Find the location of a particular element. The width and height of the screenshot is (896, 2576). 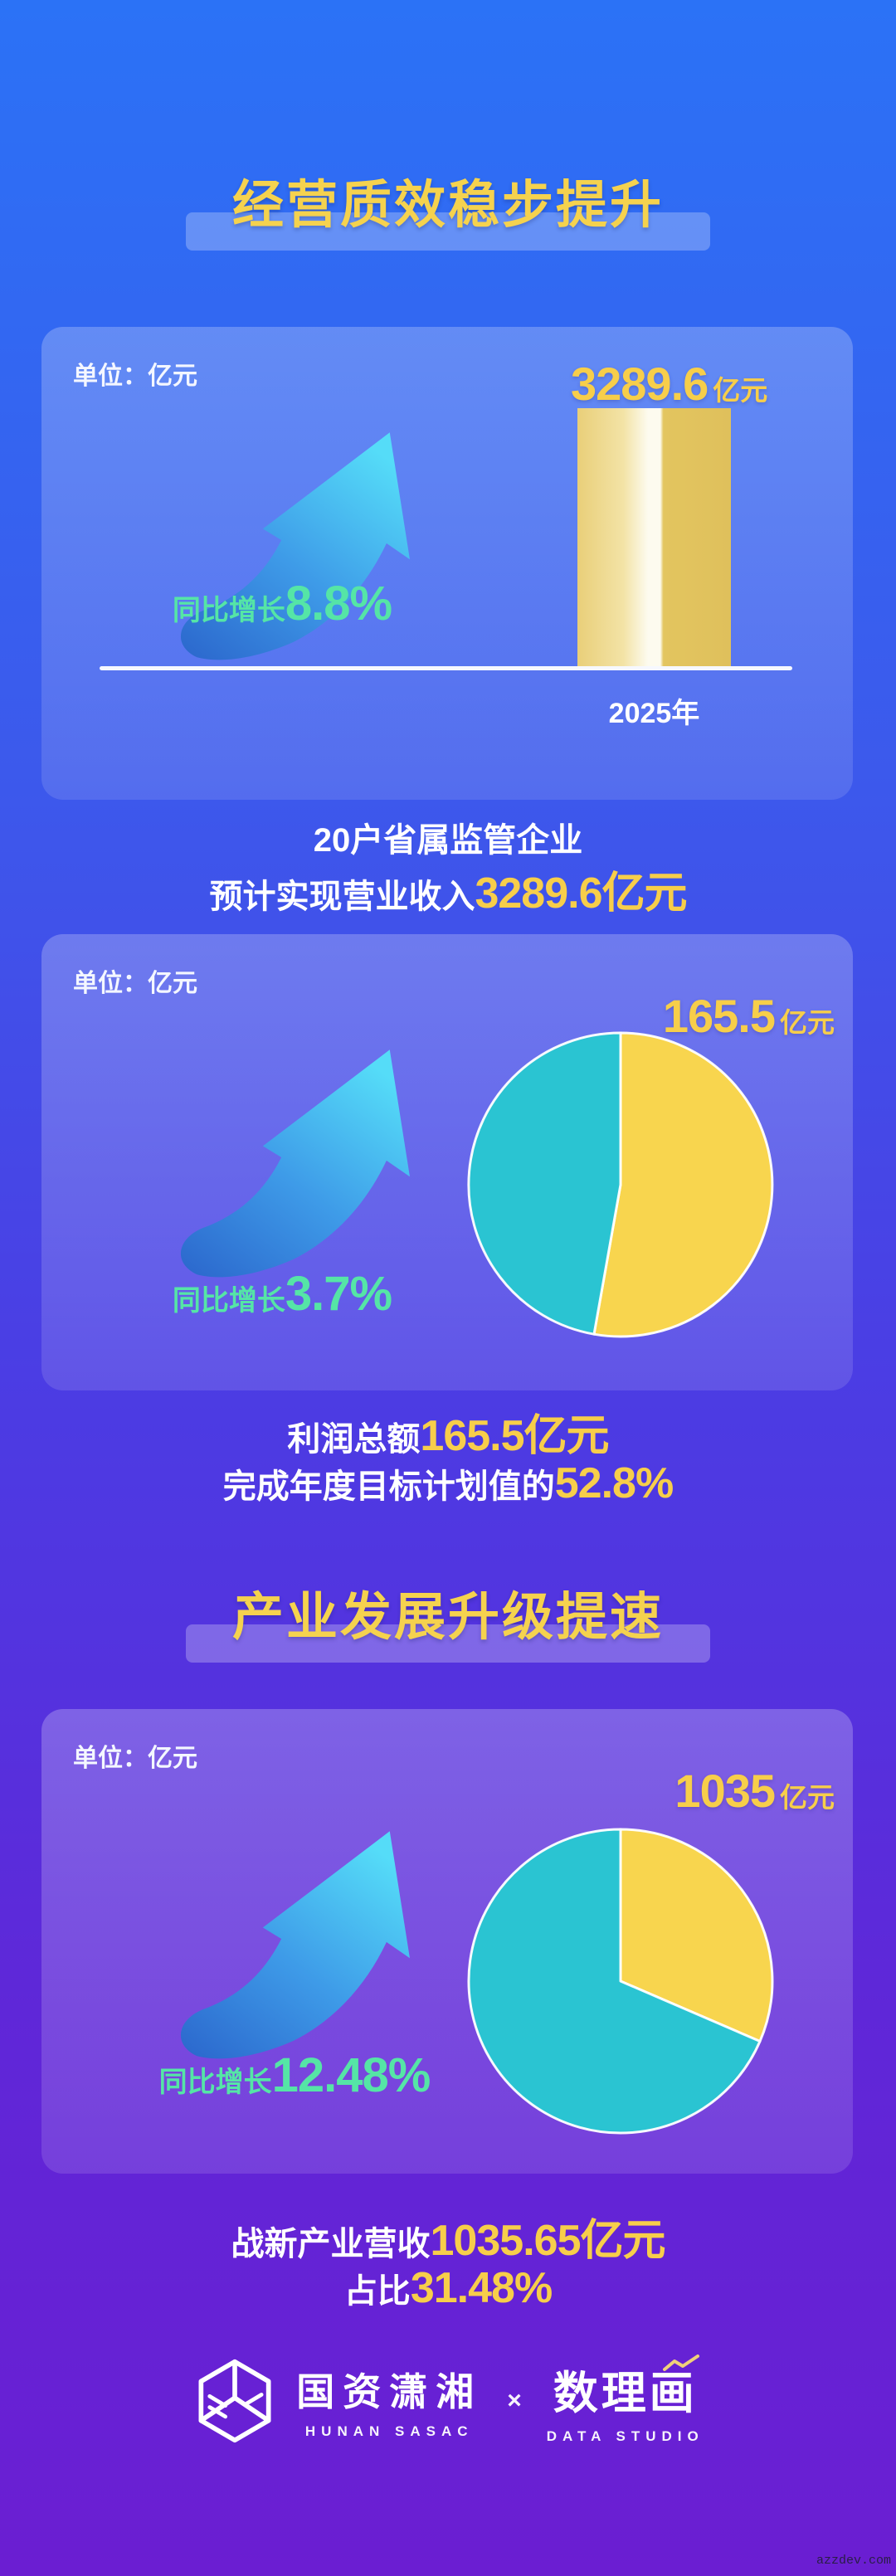

hunan-sasac-logo: 国资潇湘 HUNAN SASAC is located at coordinates (389, 2401).